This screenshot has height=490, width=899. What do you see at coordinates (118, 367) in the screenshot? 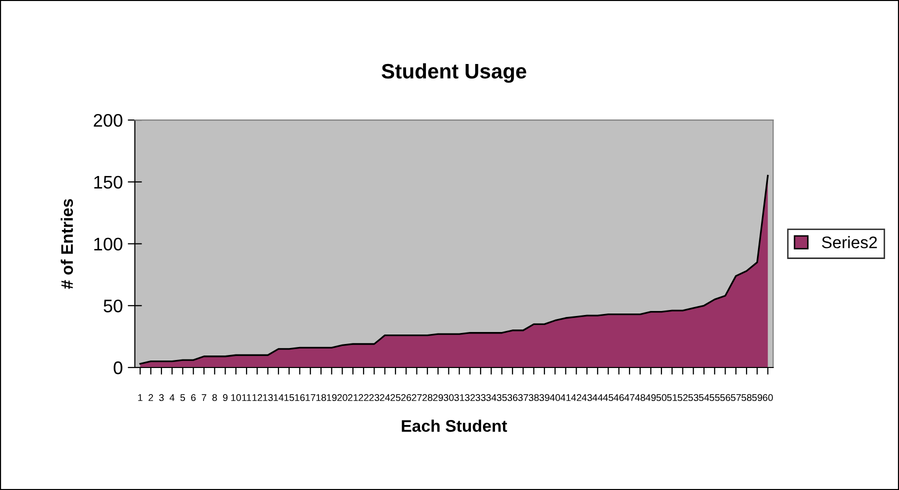
I see `y-tick-label: 0` at bounding box center [118, 367].